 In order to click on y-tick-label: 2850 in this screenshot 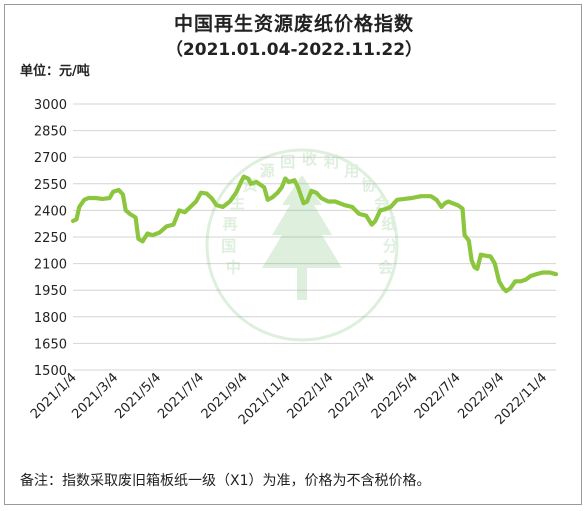, I will do `click(50, 132)`.